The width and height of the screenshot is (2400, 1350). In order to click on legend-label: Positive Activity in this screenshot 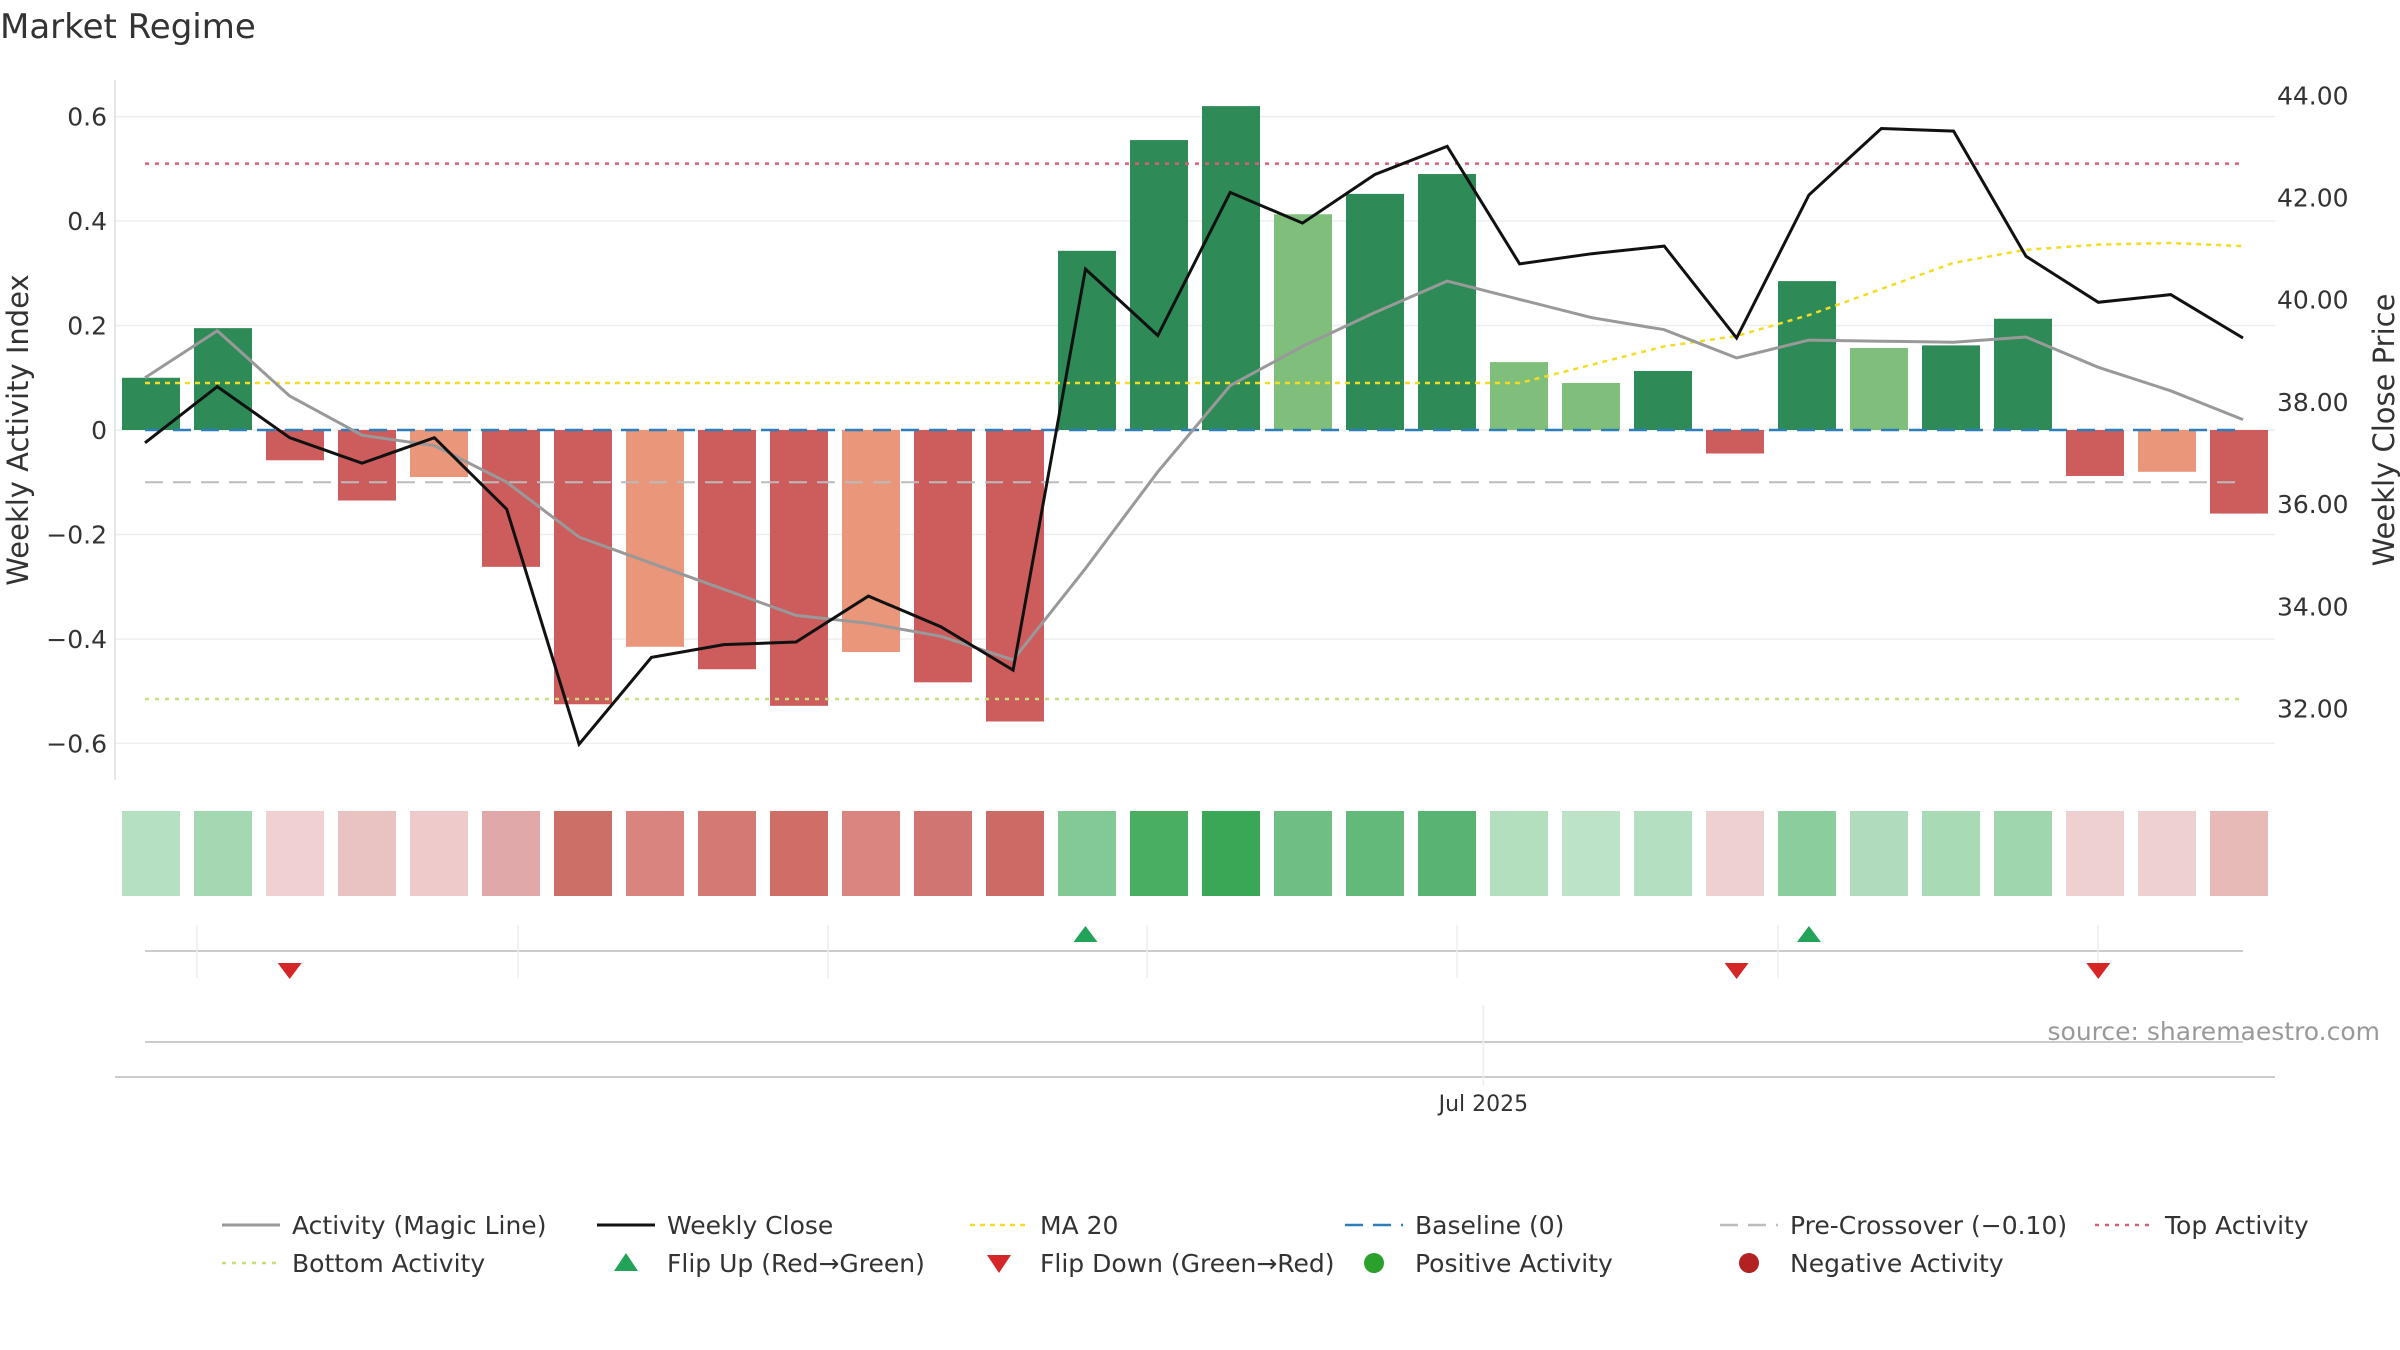, I will do `click(1514, 1263)`.